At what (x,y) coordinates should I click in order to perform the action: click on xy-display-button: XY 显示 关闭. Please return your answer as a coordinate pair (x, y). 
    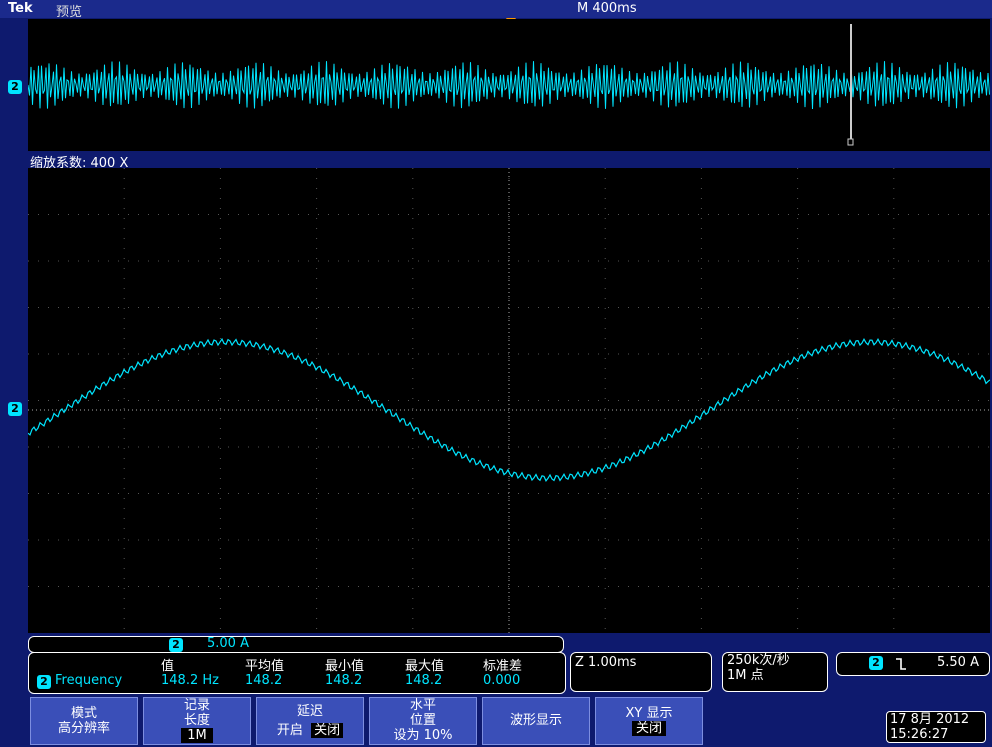
    Looking at the image, I should click on (649, 721).